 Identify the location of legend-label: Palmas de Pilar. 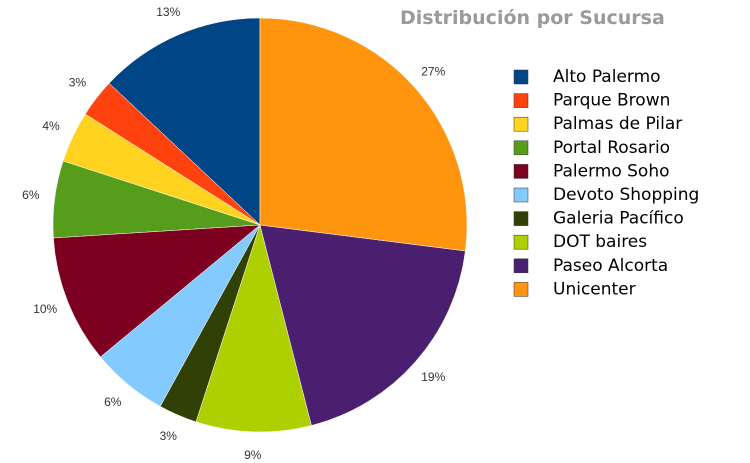
(617, 124).